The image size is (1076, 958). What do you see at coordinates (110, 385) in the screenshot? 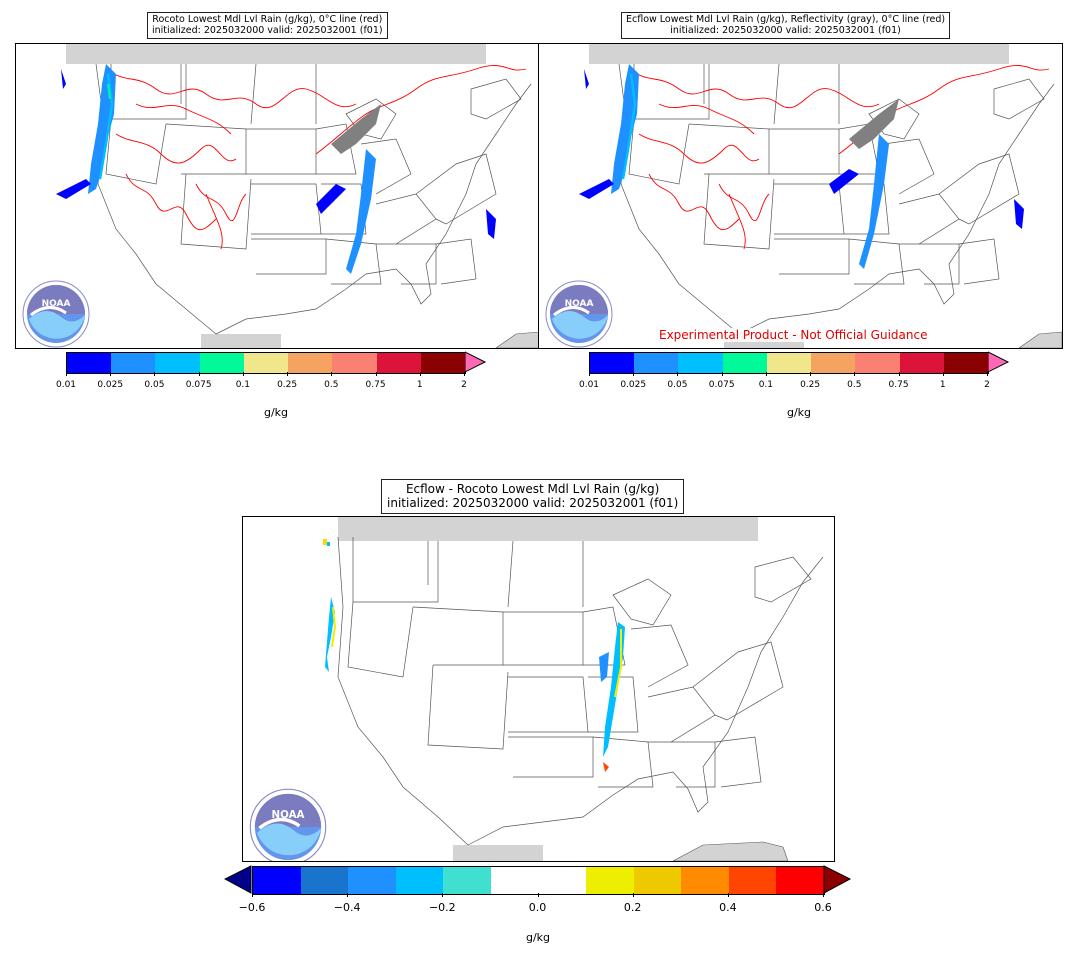
I see `panel1-colorbar-tick-label: 0.025` at bounding box center [110, 385].